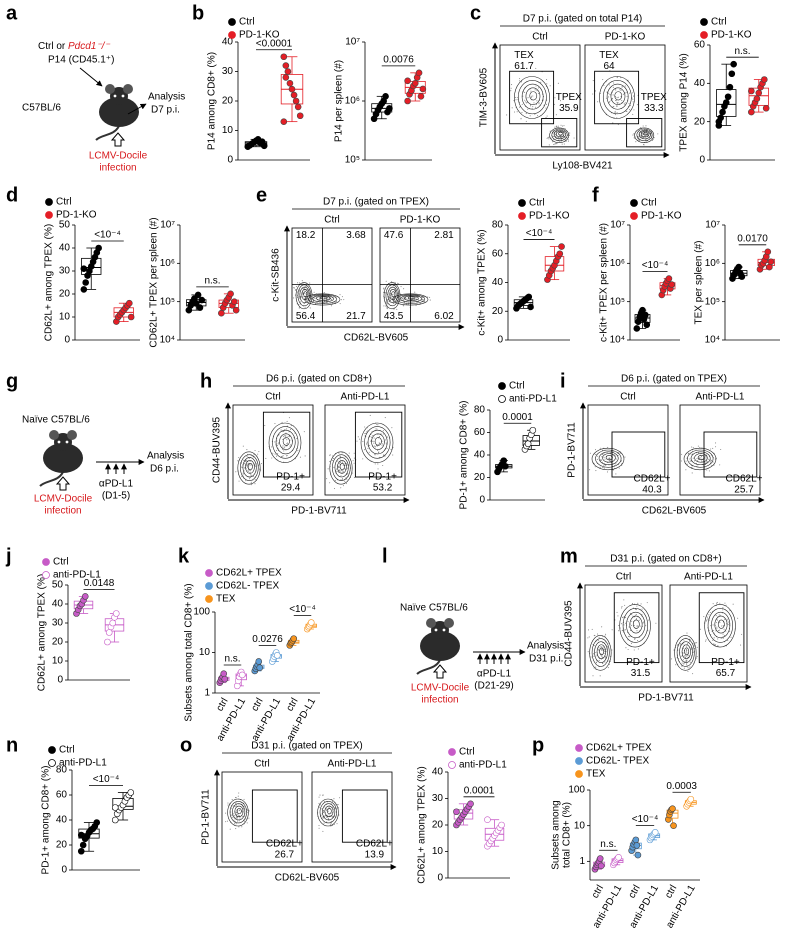 The height and width of the screenshot is (935, 800). I want to click on y-tick-label: 30, so click(228, 71).